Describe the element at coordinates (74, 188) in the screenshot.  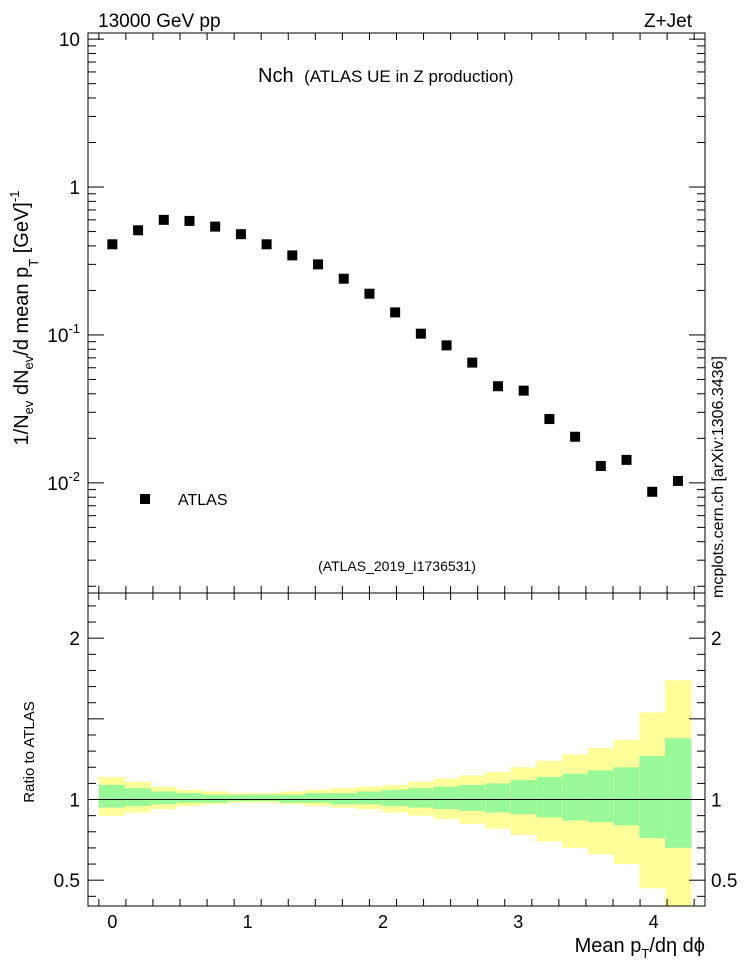
I see `y-tick-label: 1` at that location.